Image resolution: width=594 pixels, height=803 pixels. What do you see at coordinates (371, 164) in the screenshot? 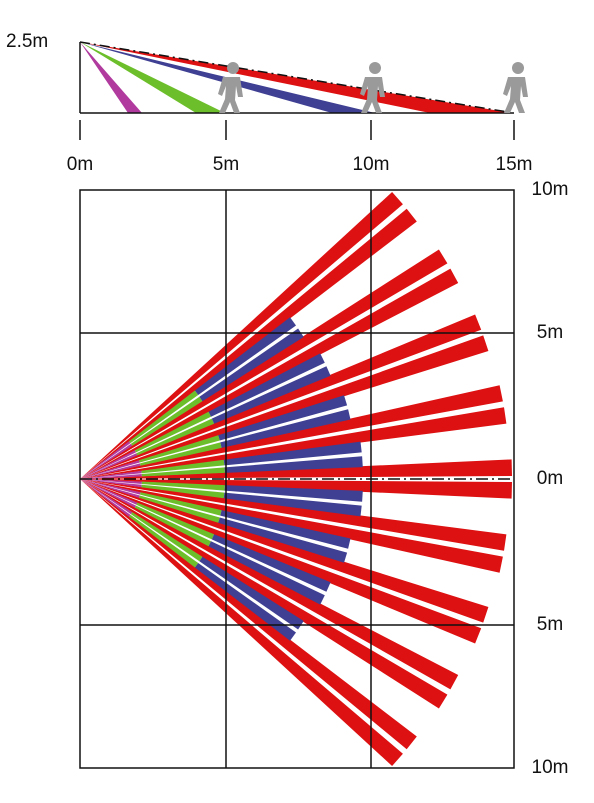
I see `distance-label: 10m` at bounding box center [371, 164].